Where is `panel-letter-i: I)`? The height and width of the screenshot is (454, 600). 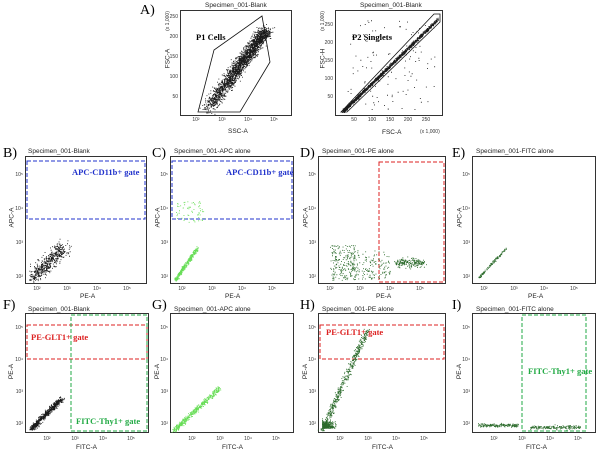 panel-letter-i: I) is located at coordinates (457, 305).